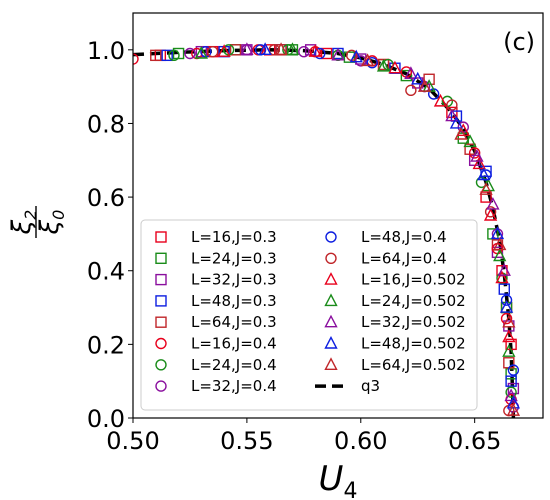 Image resolution: width=550 pixels, height=500 pixels. Describe the element at coordinates (519, 42) in the screenshot. I see `panel-label: (c)` at that location.